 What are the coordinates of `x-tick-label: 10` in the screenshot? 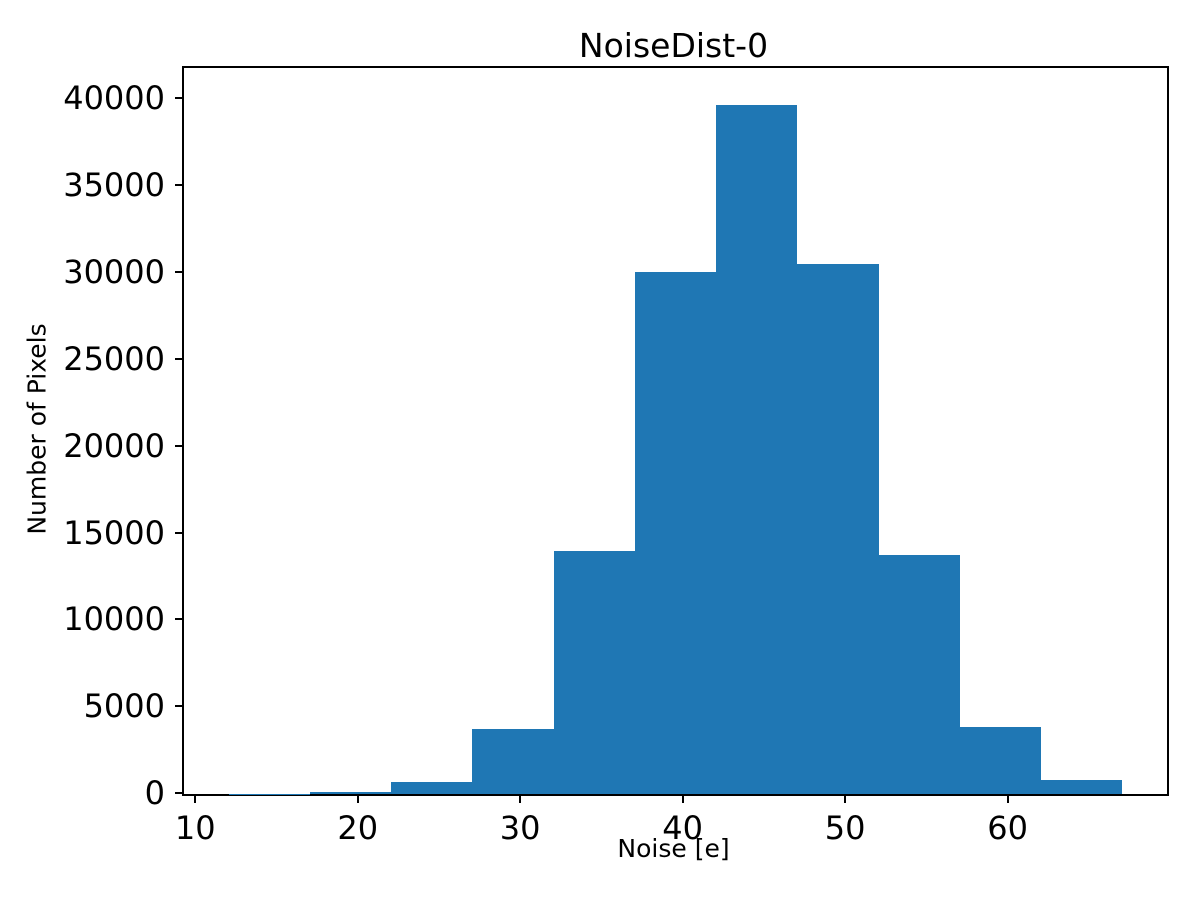 It's located at (195, 828).